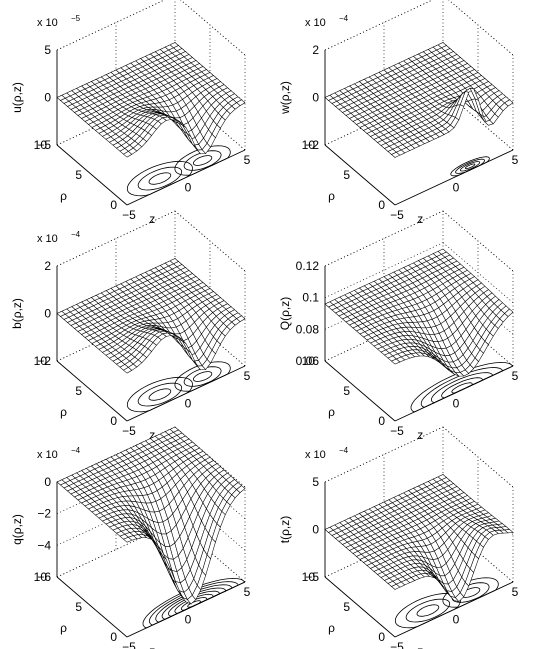  Describe the element at coordinates (17, 313) in the screenshot. I see `z-axis-label: b(ρ,z)` at that location.